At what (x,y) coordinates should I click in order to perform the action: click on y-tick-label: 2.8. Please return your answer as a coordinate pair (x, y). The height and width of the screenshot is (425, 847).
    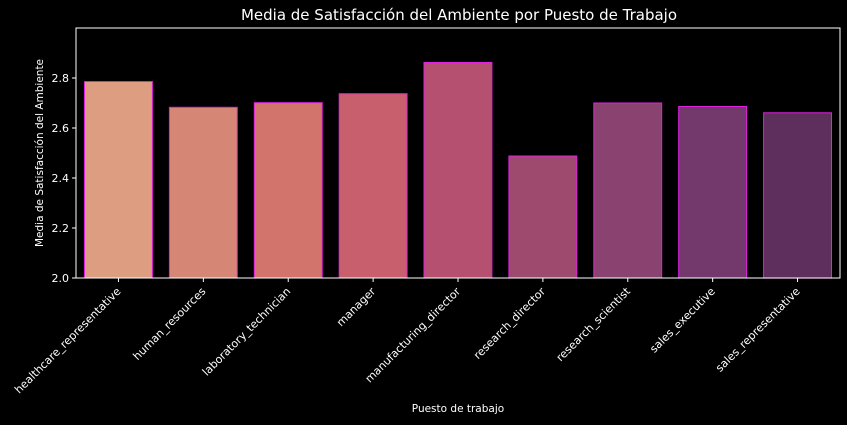
    Looking at the image, I should click on (61, 78).